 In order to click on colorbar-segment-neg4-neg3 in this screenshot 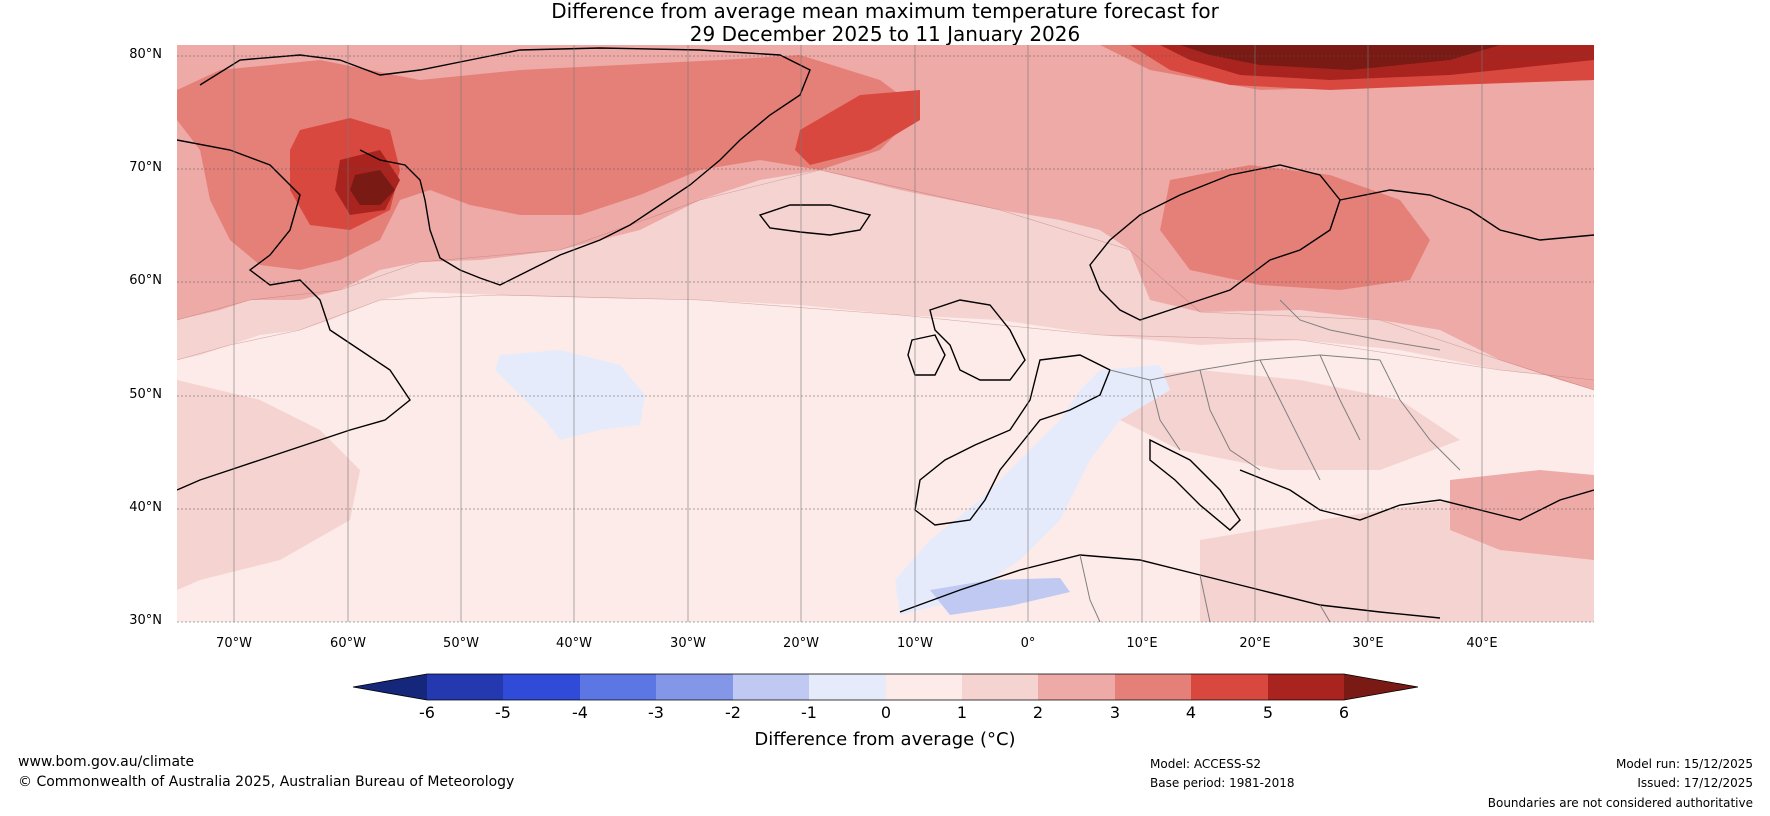, I will do `click(618, 687)`.